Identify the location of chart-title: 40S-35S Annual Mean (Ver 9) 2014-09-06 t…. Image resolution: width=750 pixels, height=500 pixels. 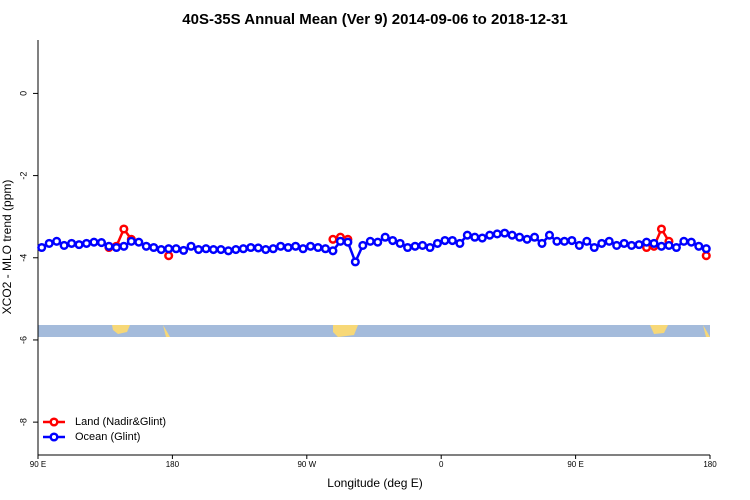
(374, 19).